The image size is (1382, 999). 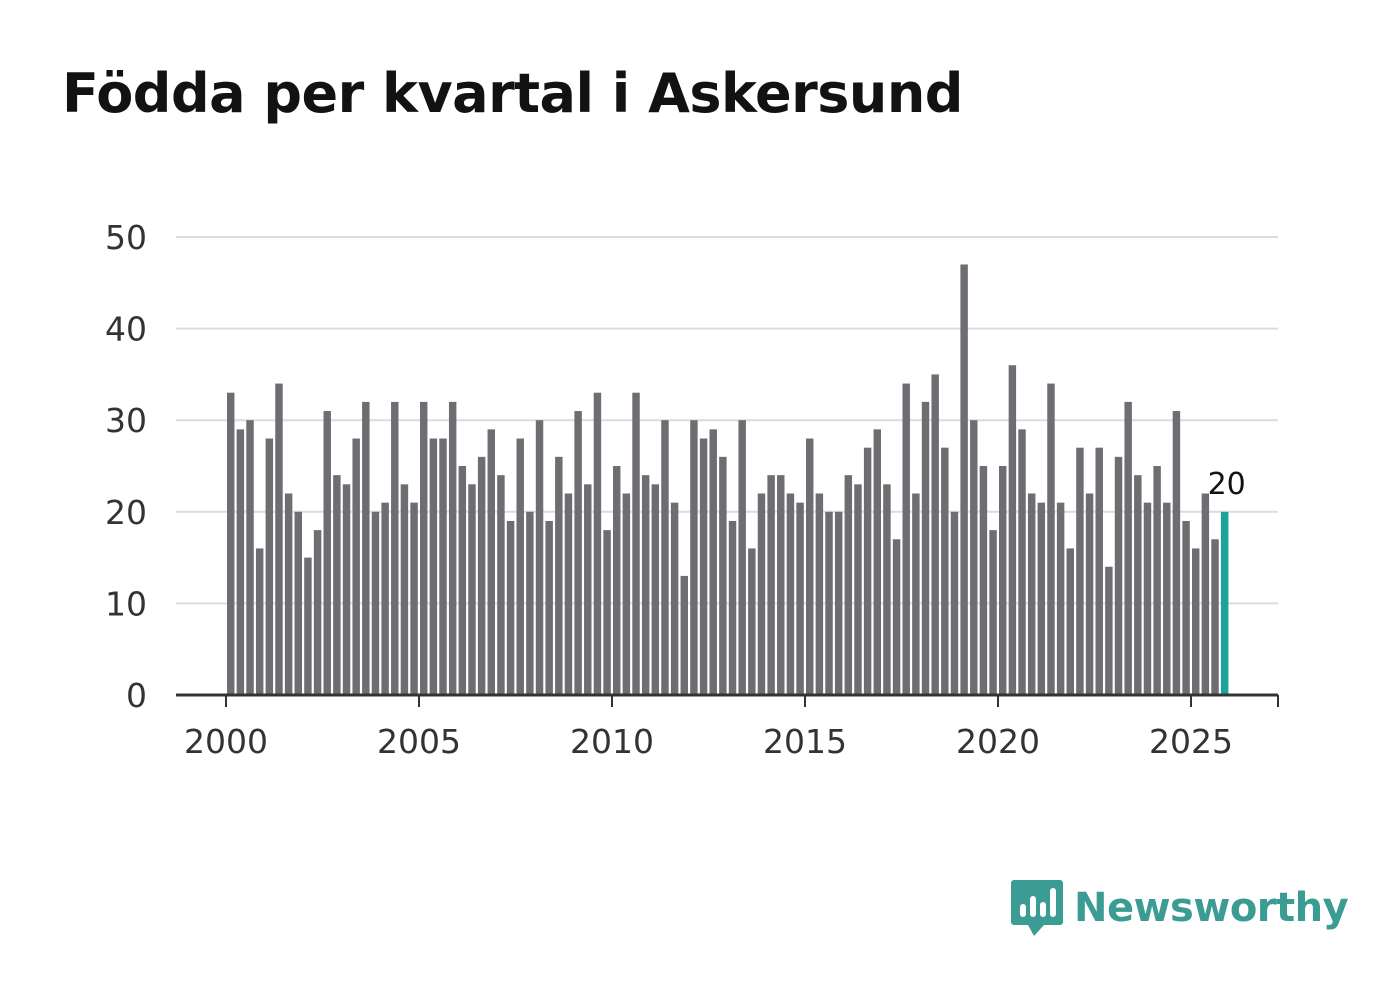 I want to click on y-tick-label: 50, so click(x=126, y=237).